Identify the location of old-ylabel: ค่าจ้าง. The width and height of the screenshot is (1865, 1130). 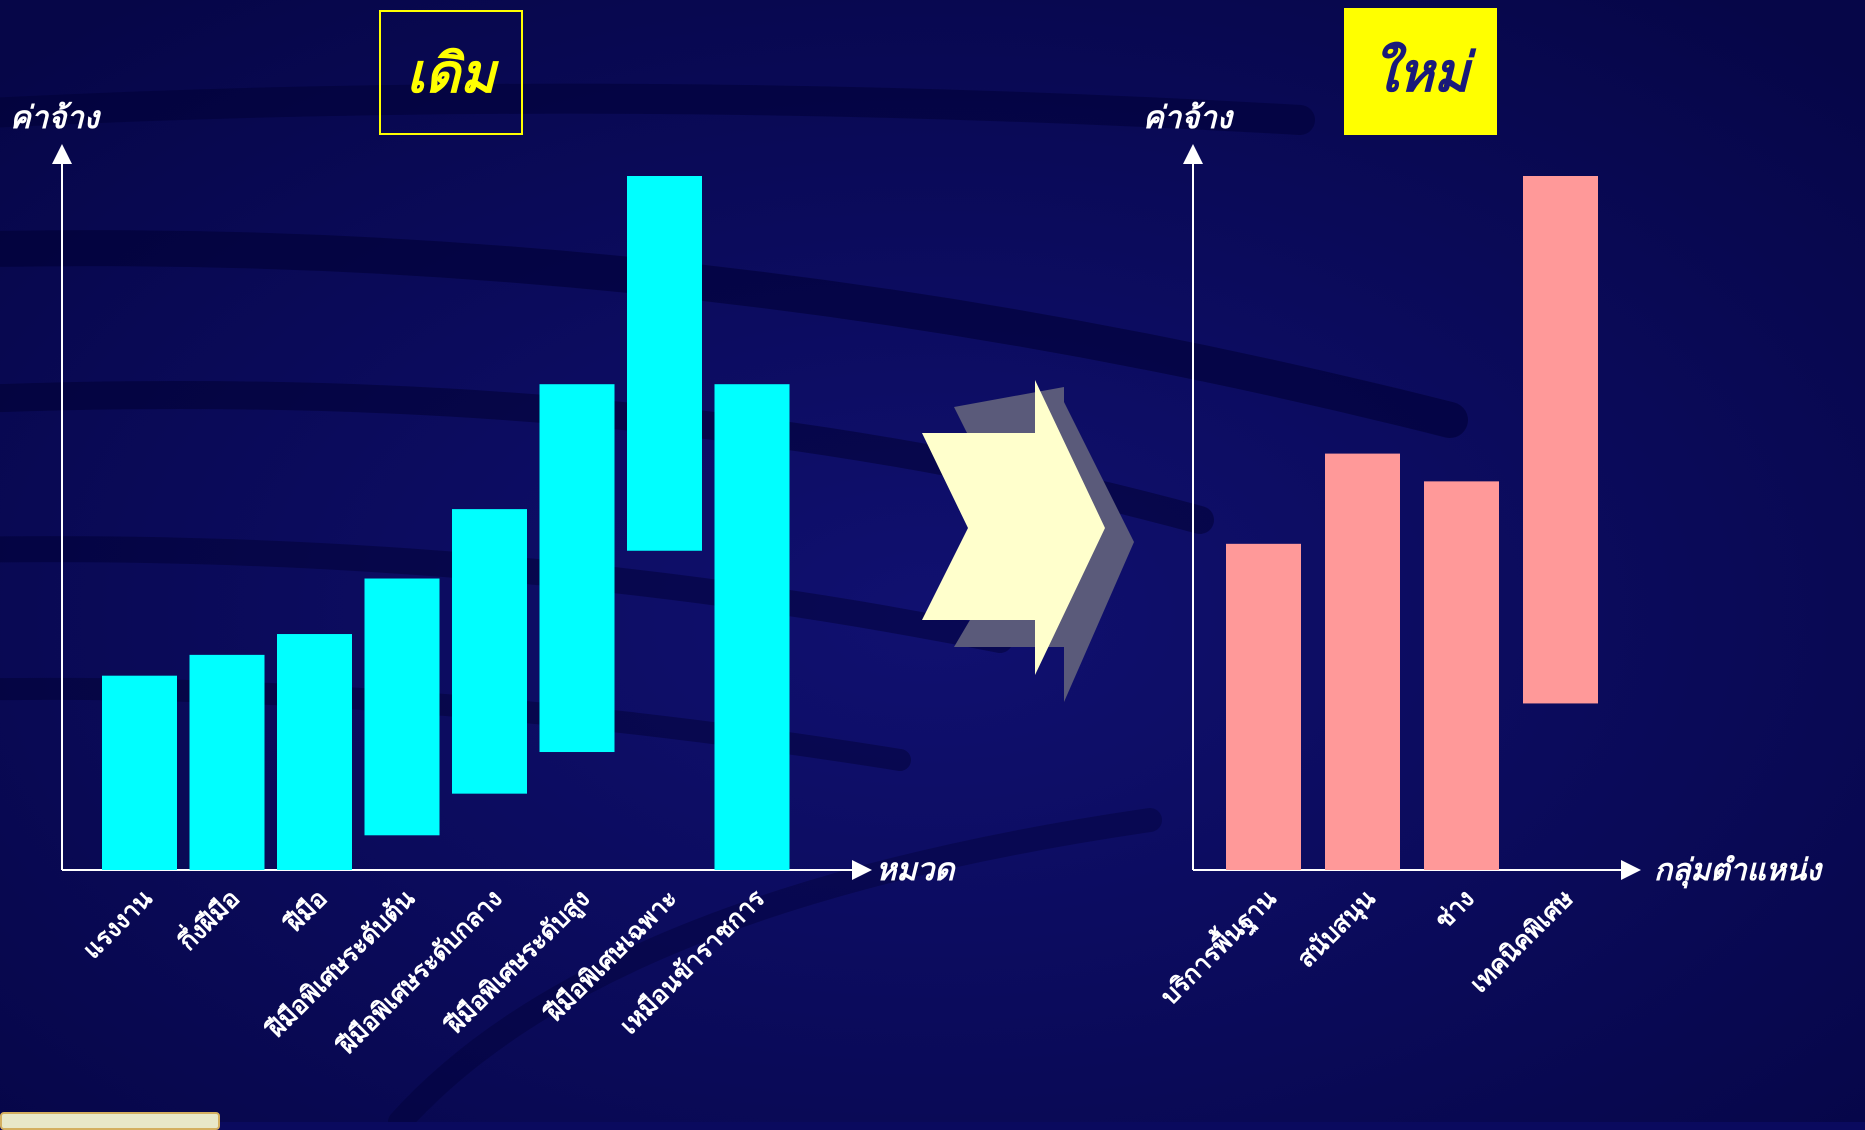
(56, 118).